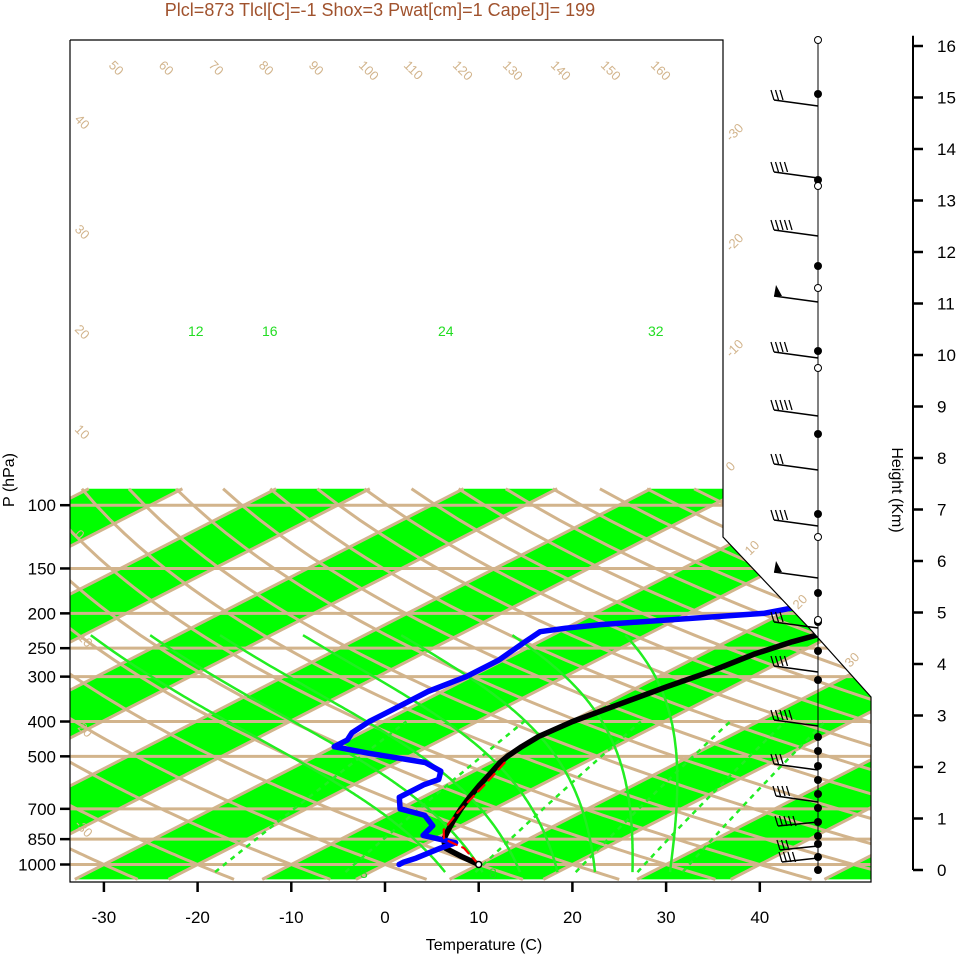 This screenshot has width=961, height=957. I want to click on dry-adiabat-label: 90, so click(316, 68).